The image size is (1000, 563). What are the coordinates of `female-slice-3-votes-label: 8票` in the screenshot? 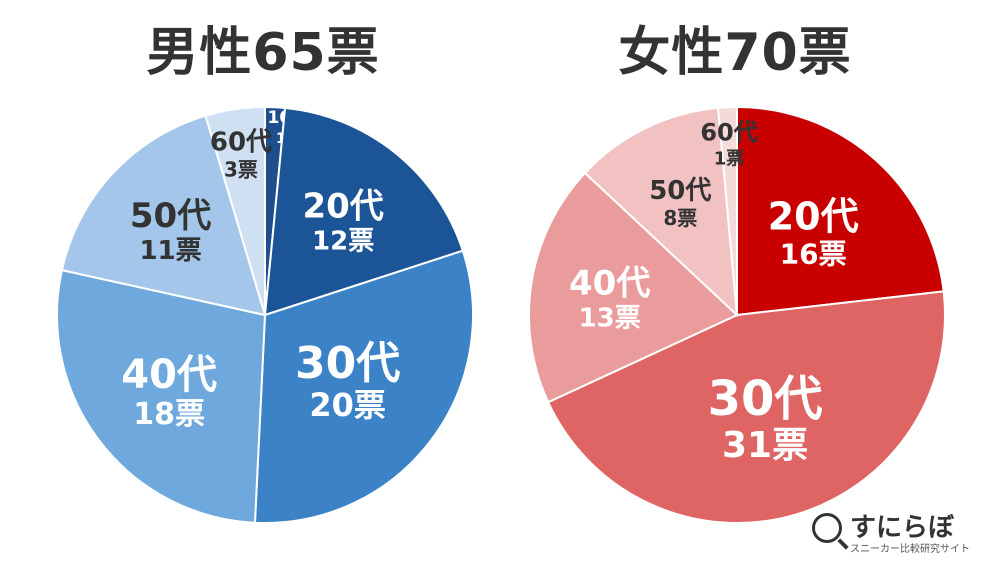 It's located at (680, 218).